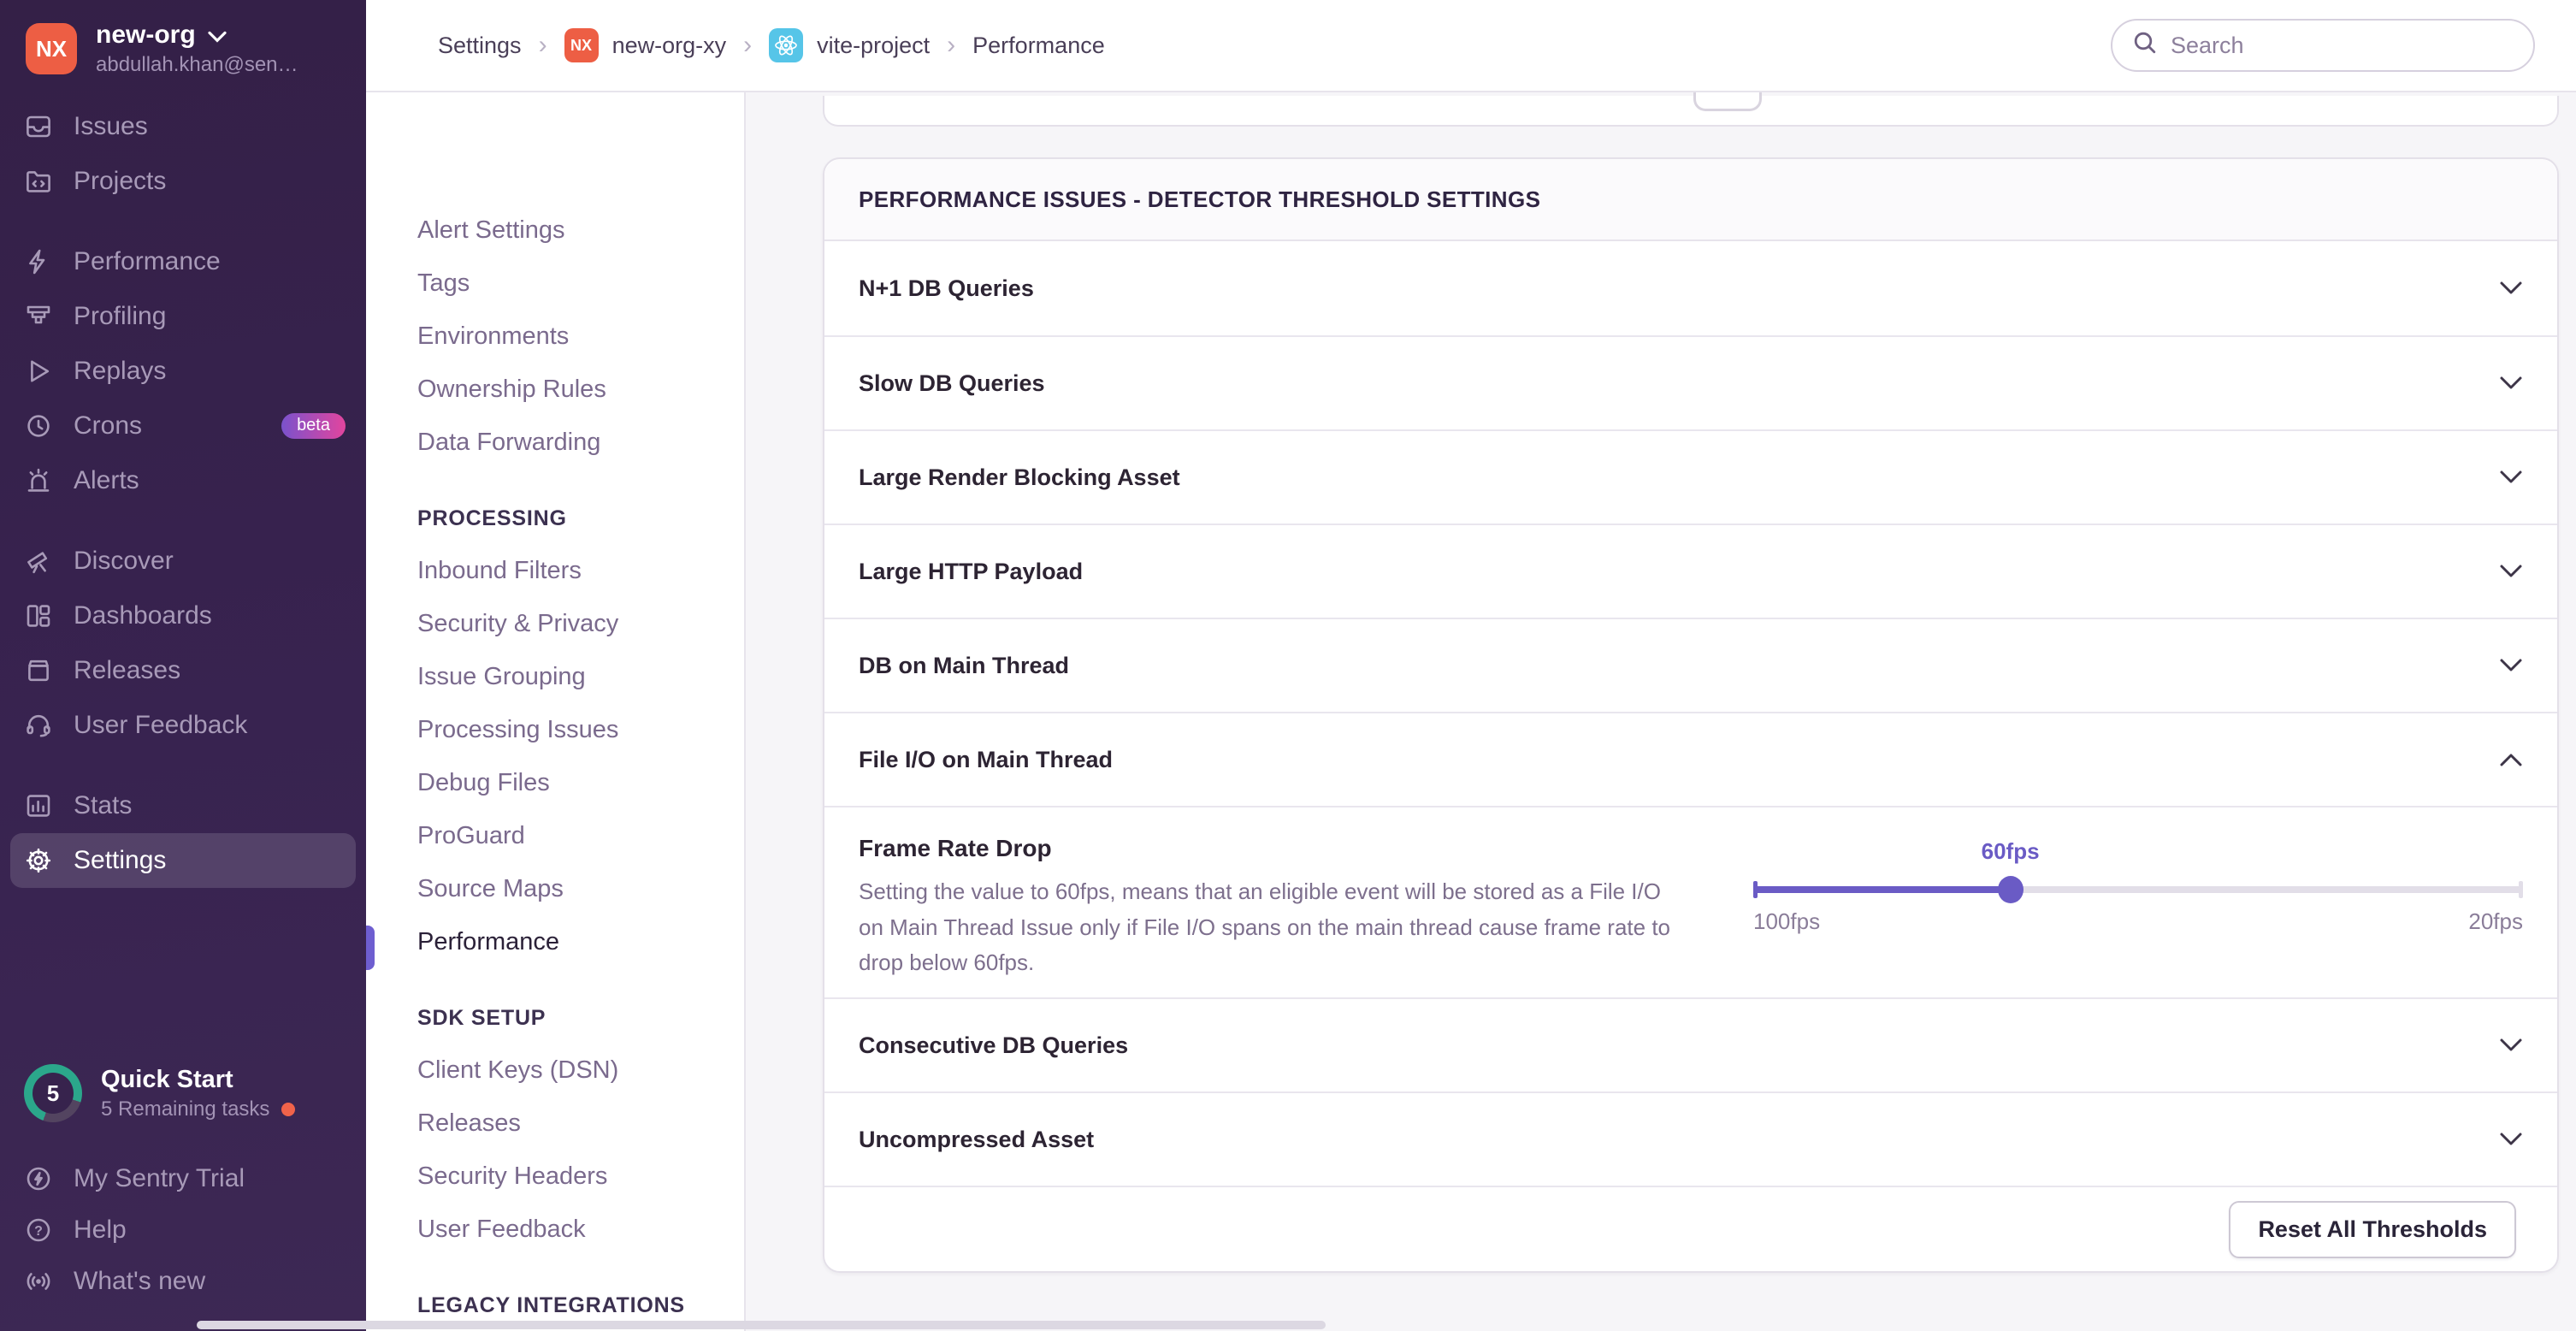 This screenshot has width=2576, height=1331. What do you see at coordinates (167, 1079) in the screenshot?
I see `quick-start-title: Quick Start` at bounding box center [167, 1079].